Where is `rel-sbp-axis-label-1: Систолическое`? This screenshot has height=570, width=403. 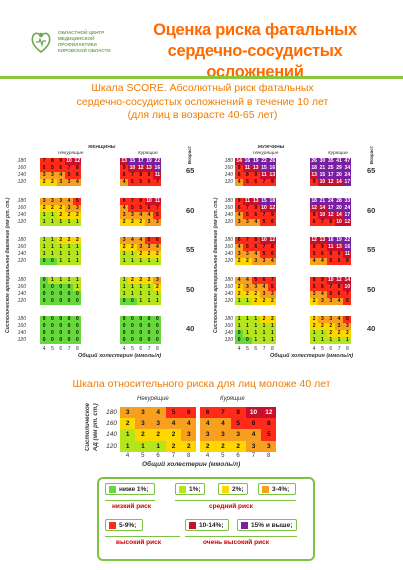
rel-sbp-axis-label-1: Систолическое is located at coordinates (88, 427).